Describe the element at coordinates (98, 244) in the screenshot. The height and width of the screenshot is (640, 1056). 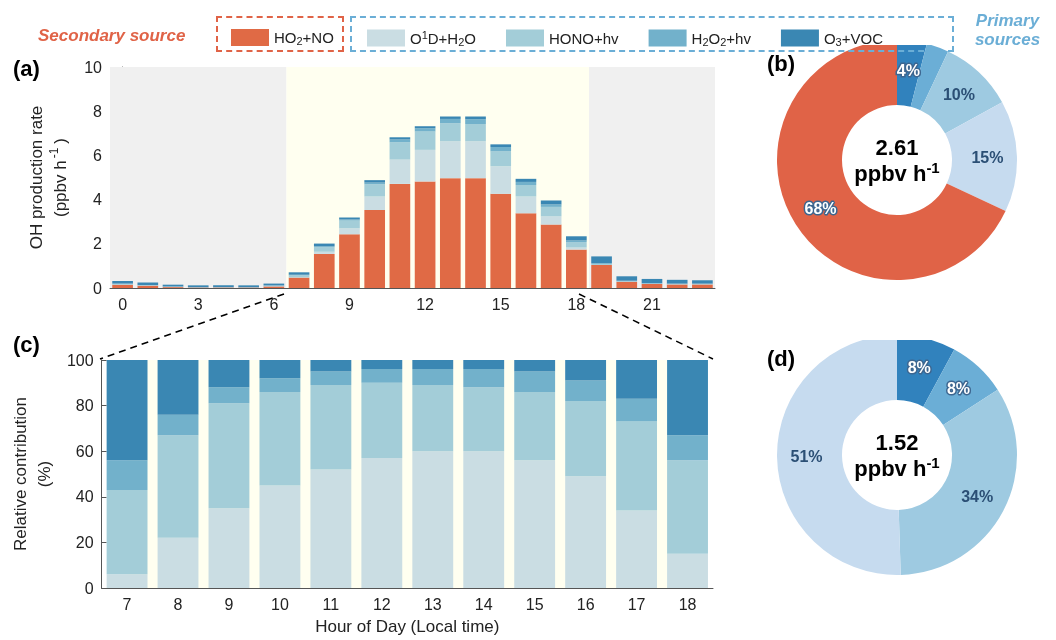
I see `y-tick-label: 2` at that location.